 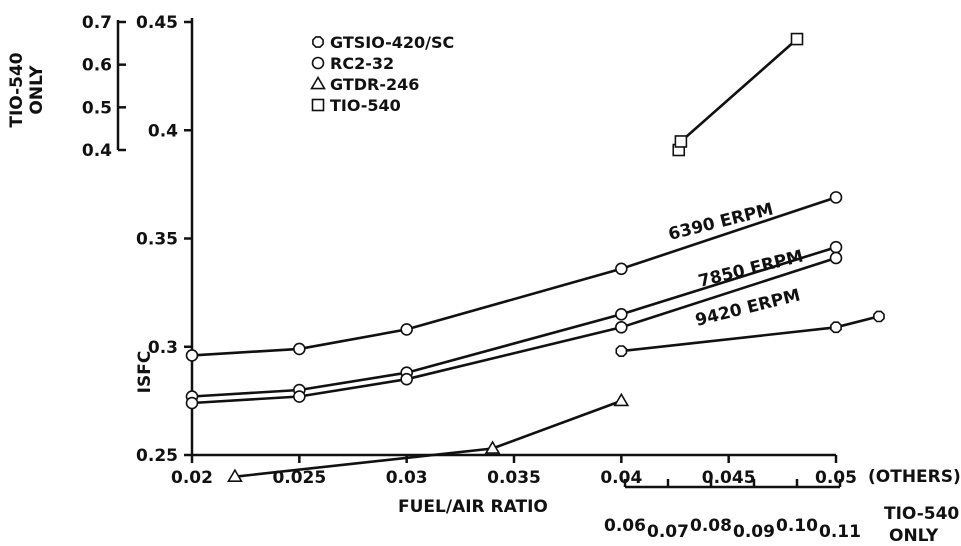 I want to click on secondary-x-tick-label: 0.08, so click(x=711, y=526).